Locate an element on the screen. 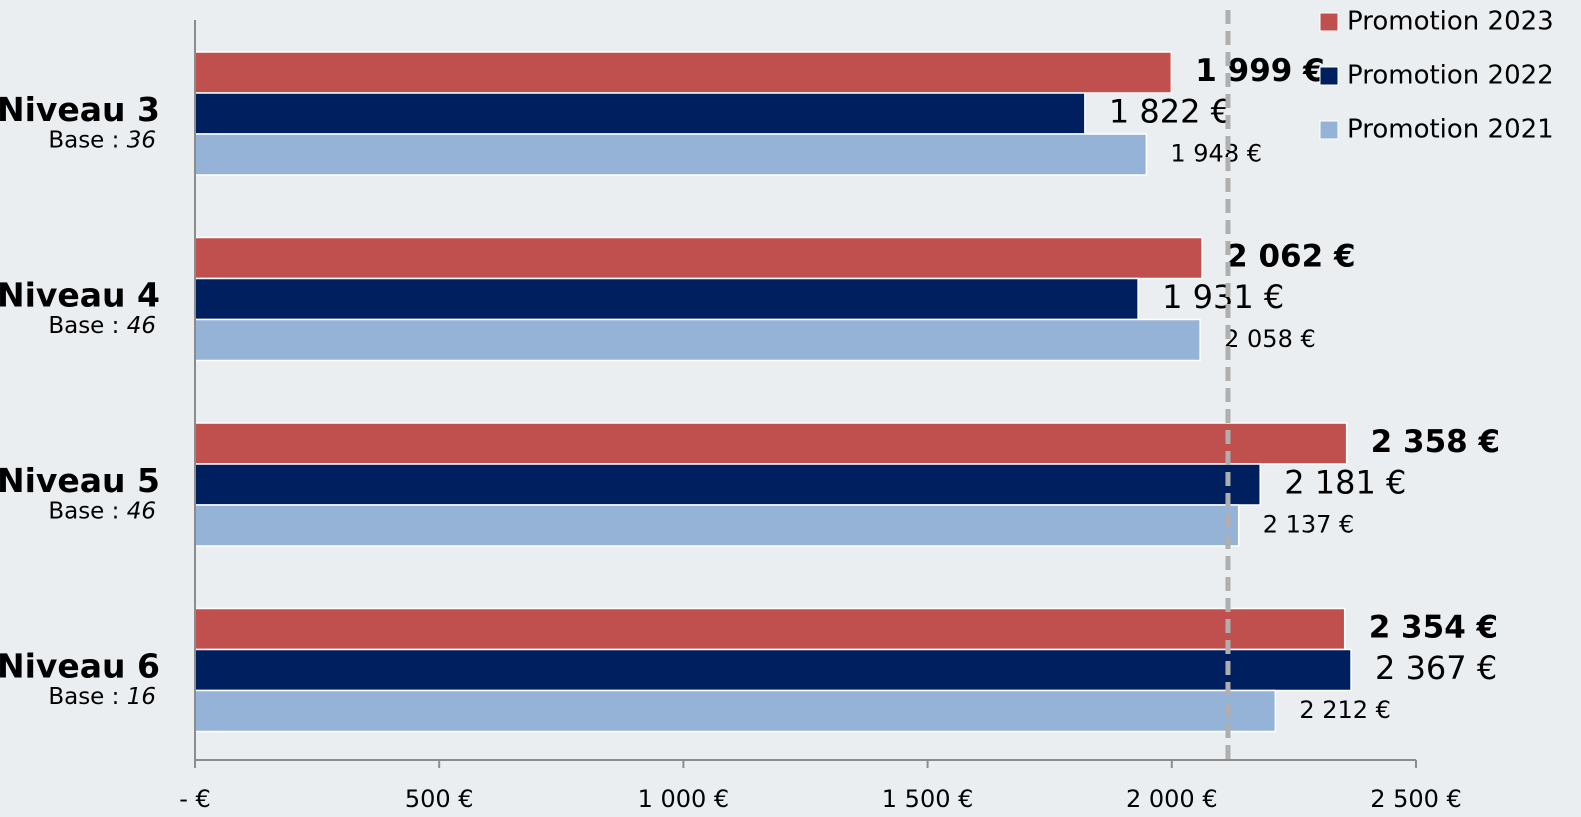 The width and height of the screenshot is (1581, 817). category-label: Niveau 3 is located at coordinates (80, 109).